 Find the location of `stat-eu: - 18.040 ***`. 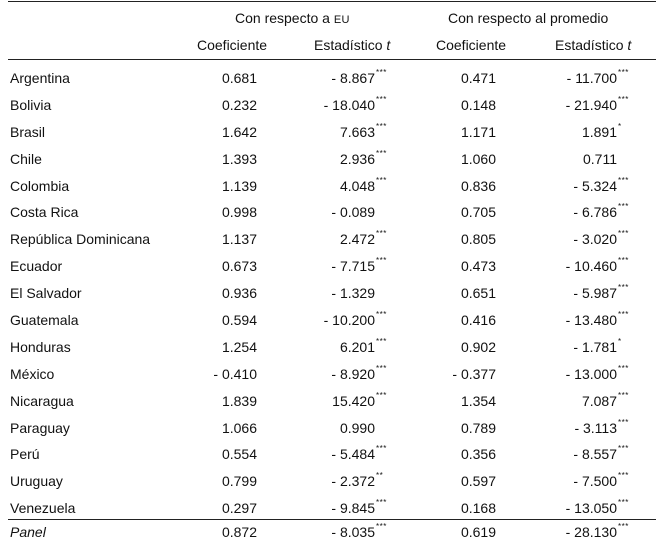

stat-eu: - 18.040 *** is located at coordinates (355, 104).